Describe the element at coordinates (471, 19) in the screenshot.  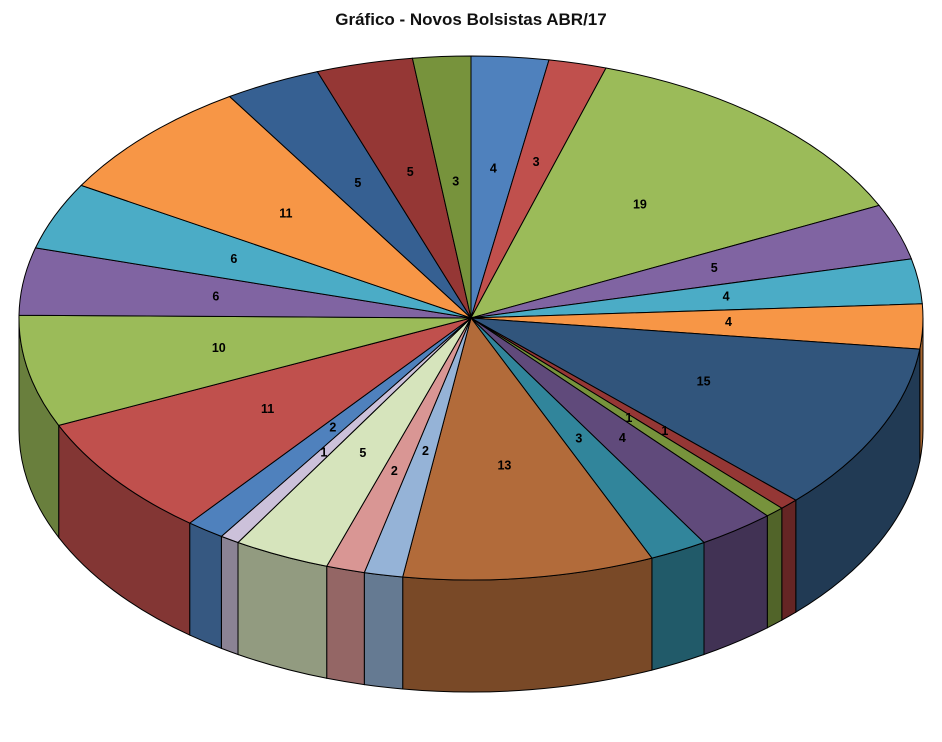
I see `chart-title: Gráfico - Novos Bolsistas ABR/17` at that location.